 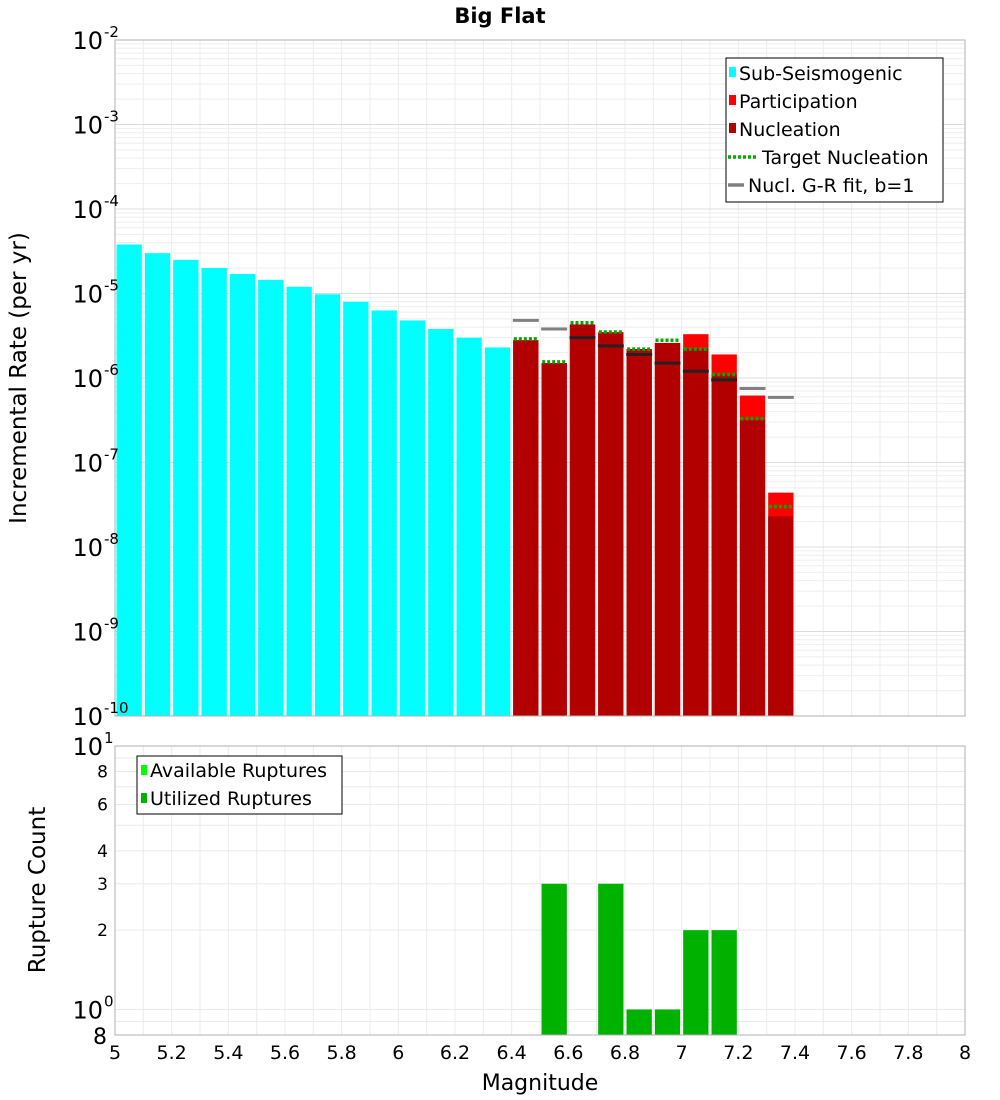 I want to click on chart-title: Big Flat, so click(x=499, y=16).